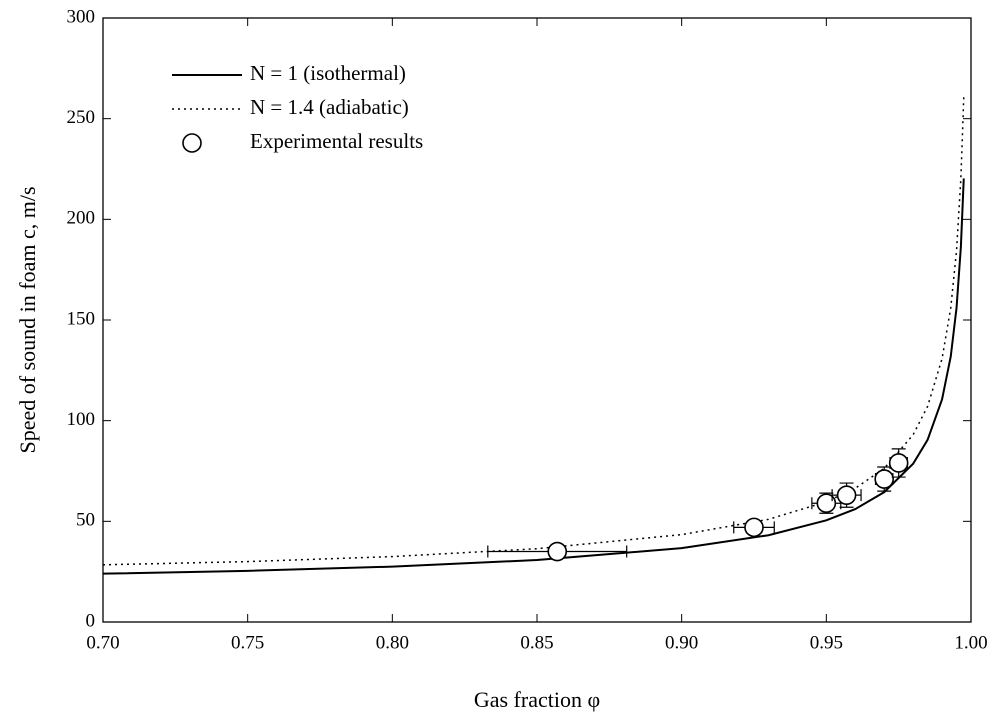 This screenshot has width=995, height=725. What do you see at coordinates (81, 419) in the screenshot?
I see `y-tick-label: 100` at bounding box center [81, 419].